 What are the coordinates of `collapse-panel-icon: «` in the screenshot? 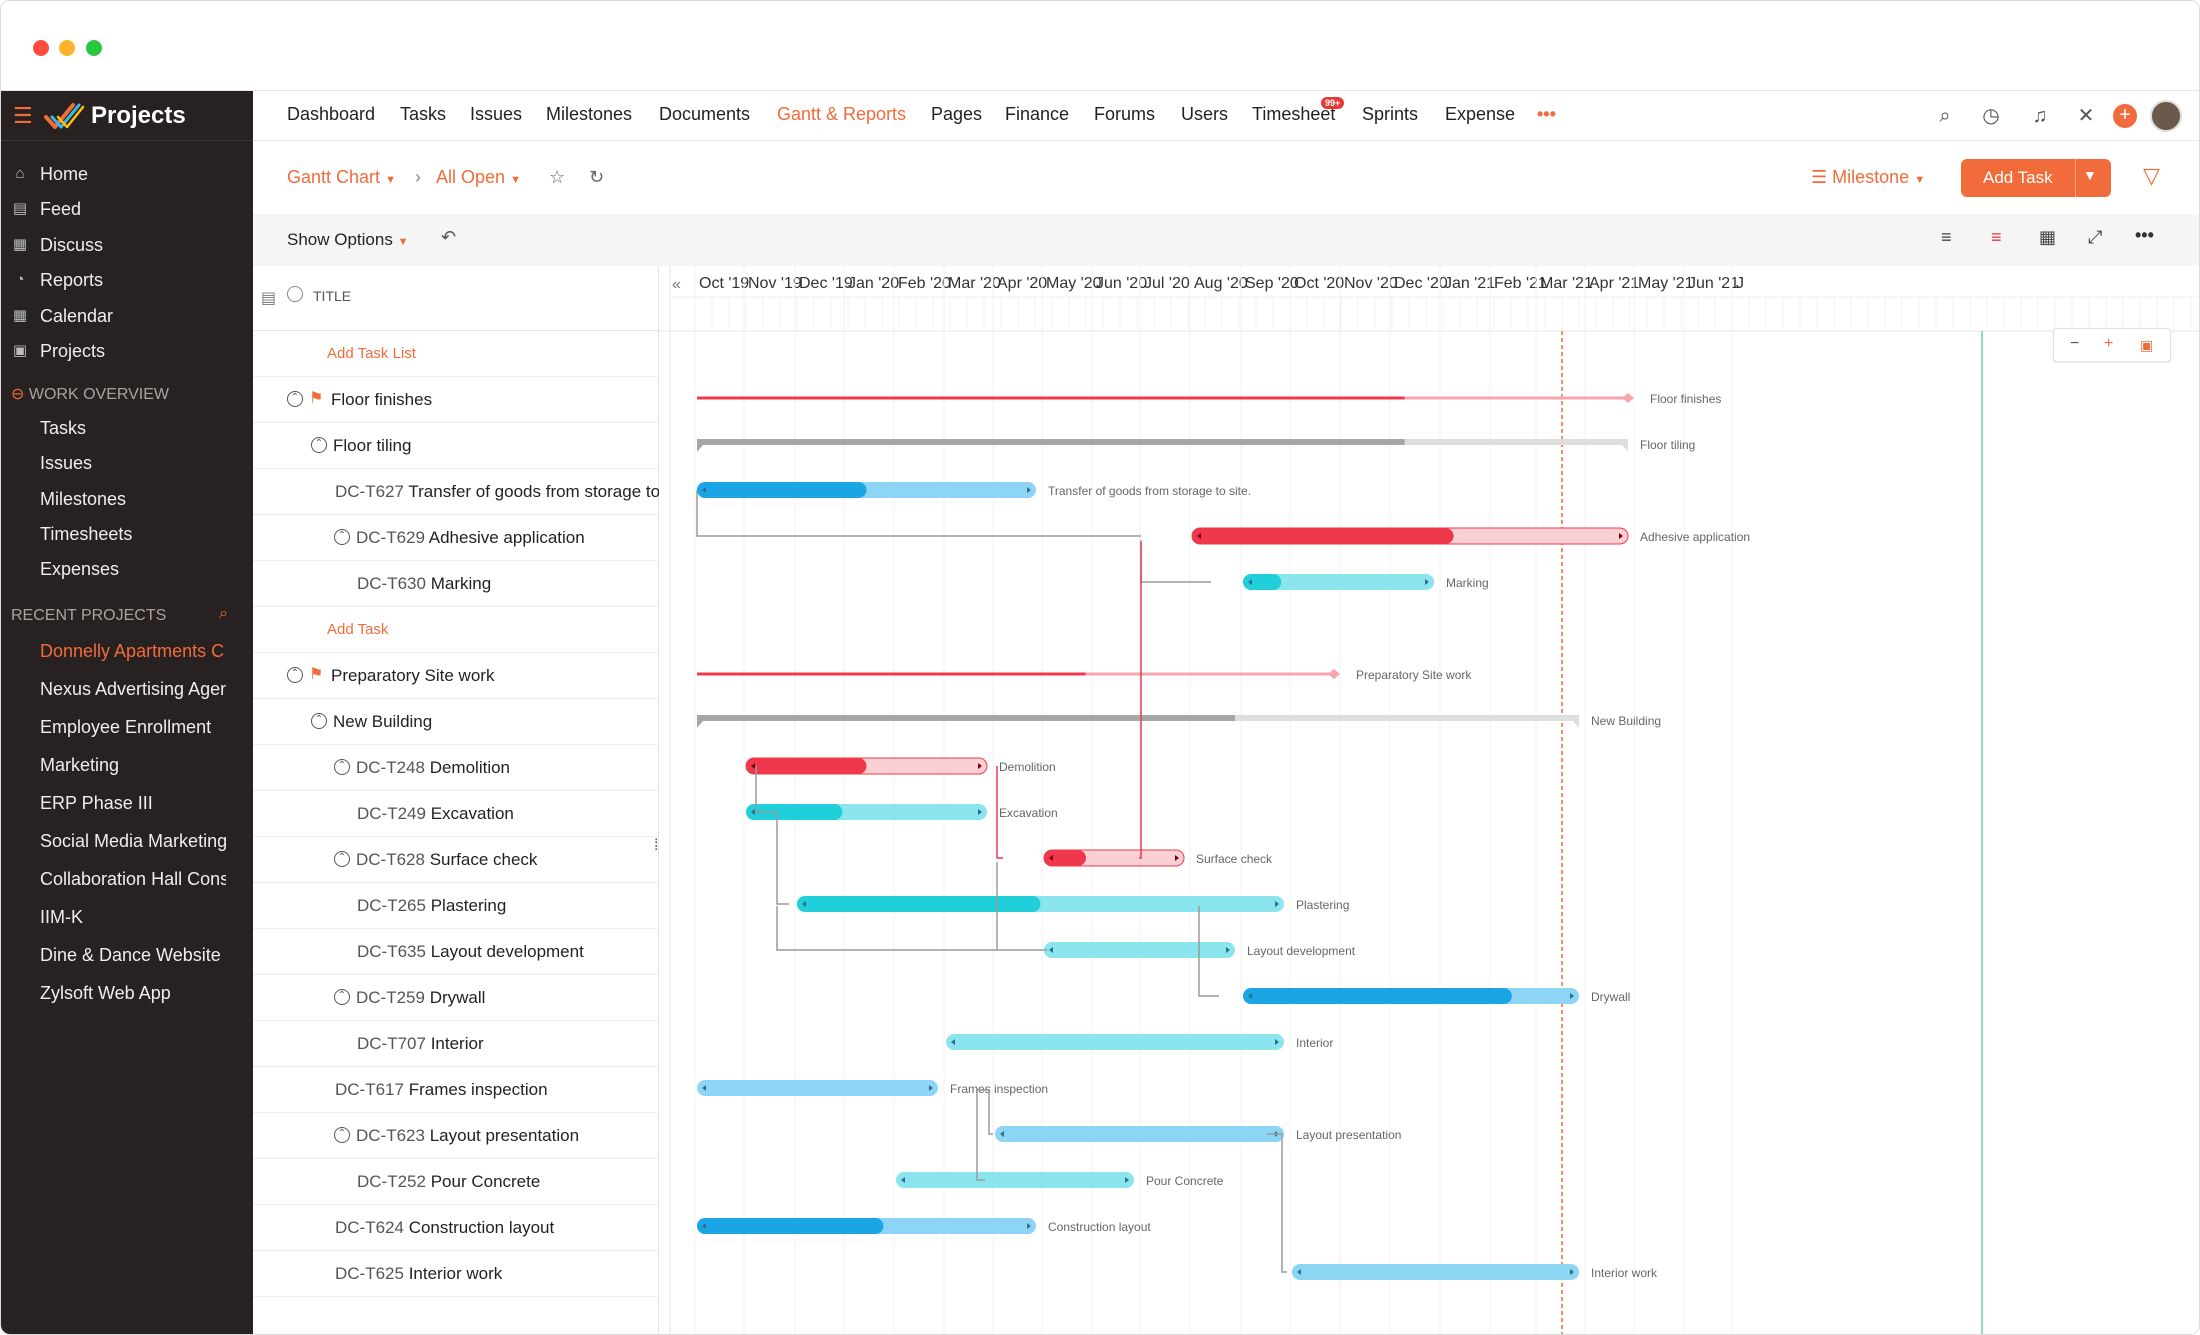 It's located at (676, 284).